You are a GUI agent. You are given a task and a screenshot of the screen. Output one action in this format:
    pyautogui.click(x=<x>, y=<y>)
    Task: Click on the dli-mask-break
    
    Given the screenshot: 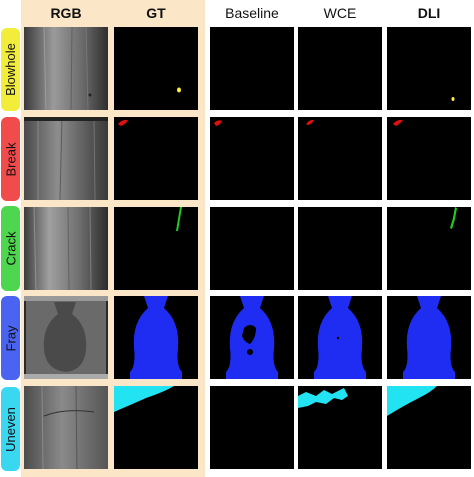 What is the action you would take?
    pyautogui.click(x=429, y=158)
    